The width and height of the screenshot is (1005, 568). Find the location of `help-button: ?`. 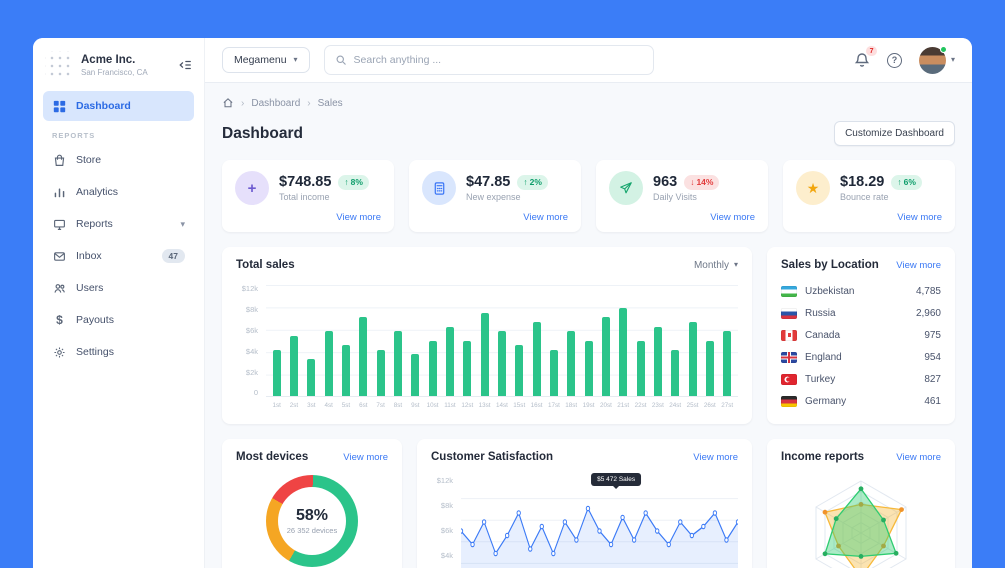

help-button: ? is located at coordinates (894, 60).